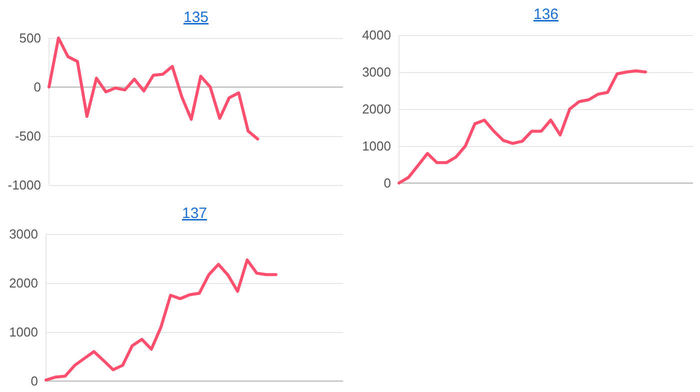 Image resolution: width=700 pixels, height=392 pixels. I want to click on y-tick-label: 500, so click(30, 38).